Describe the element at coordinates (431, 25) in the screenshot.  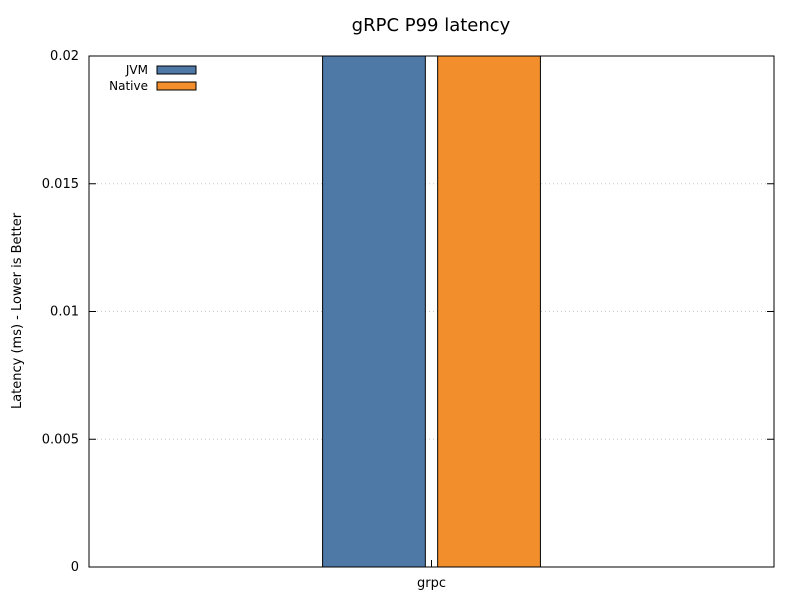
I see `chart-title: gRPC P99 latency` at that location.